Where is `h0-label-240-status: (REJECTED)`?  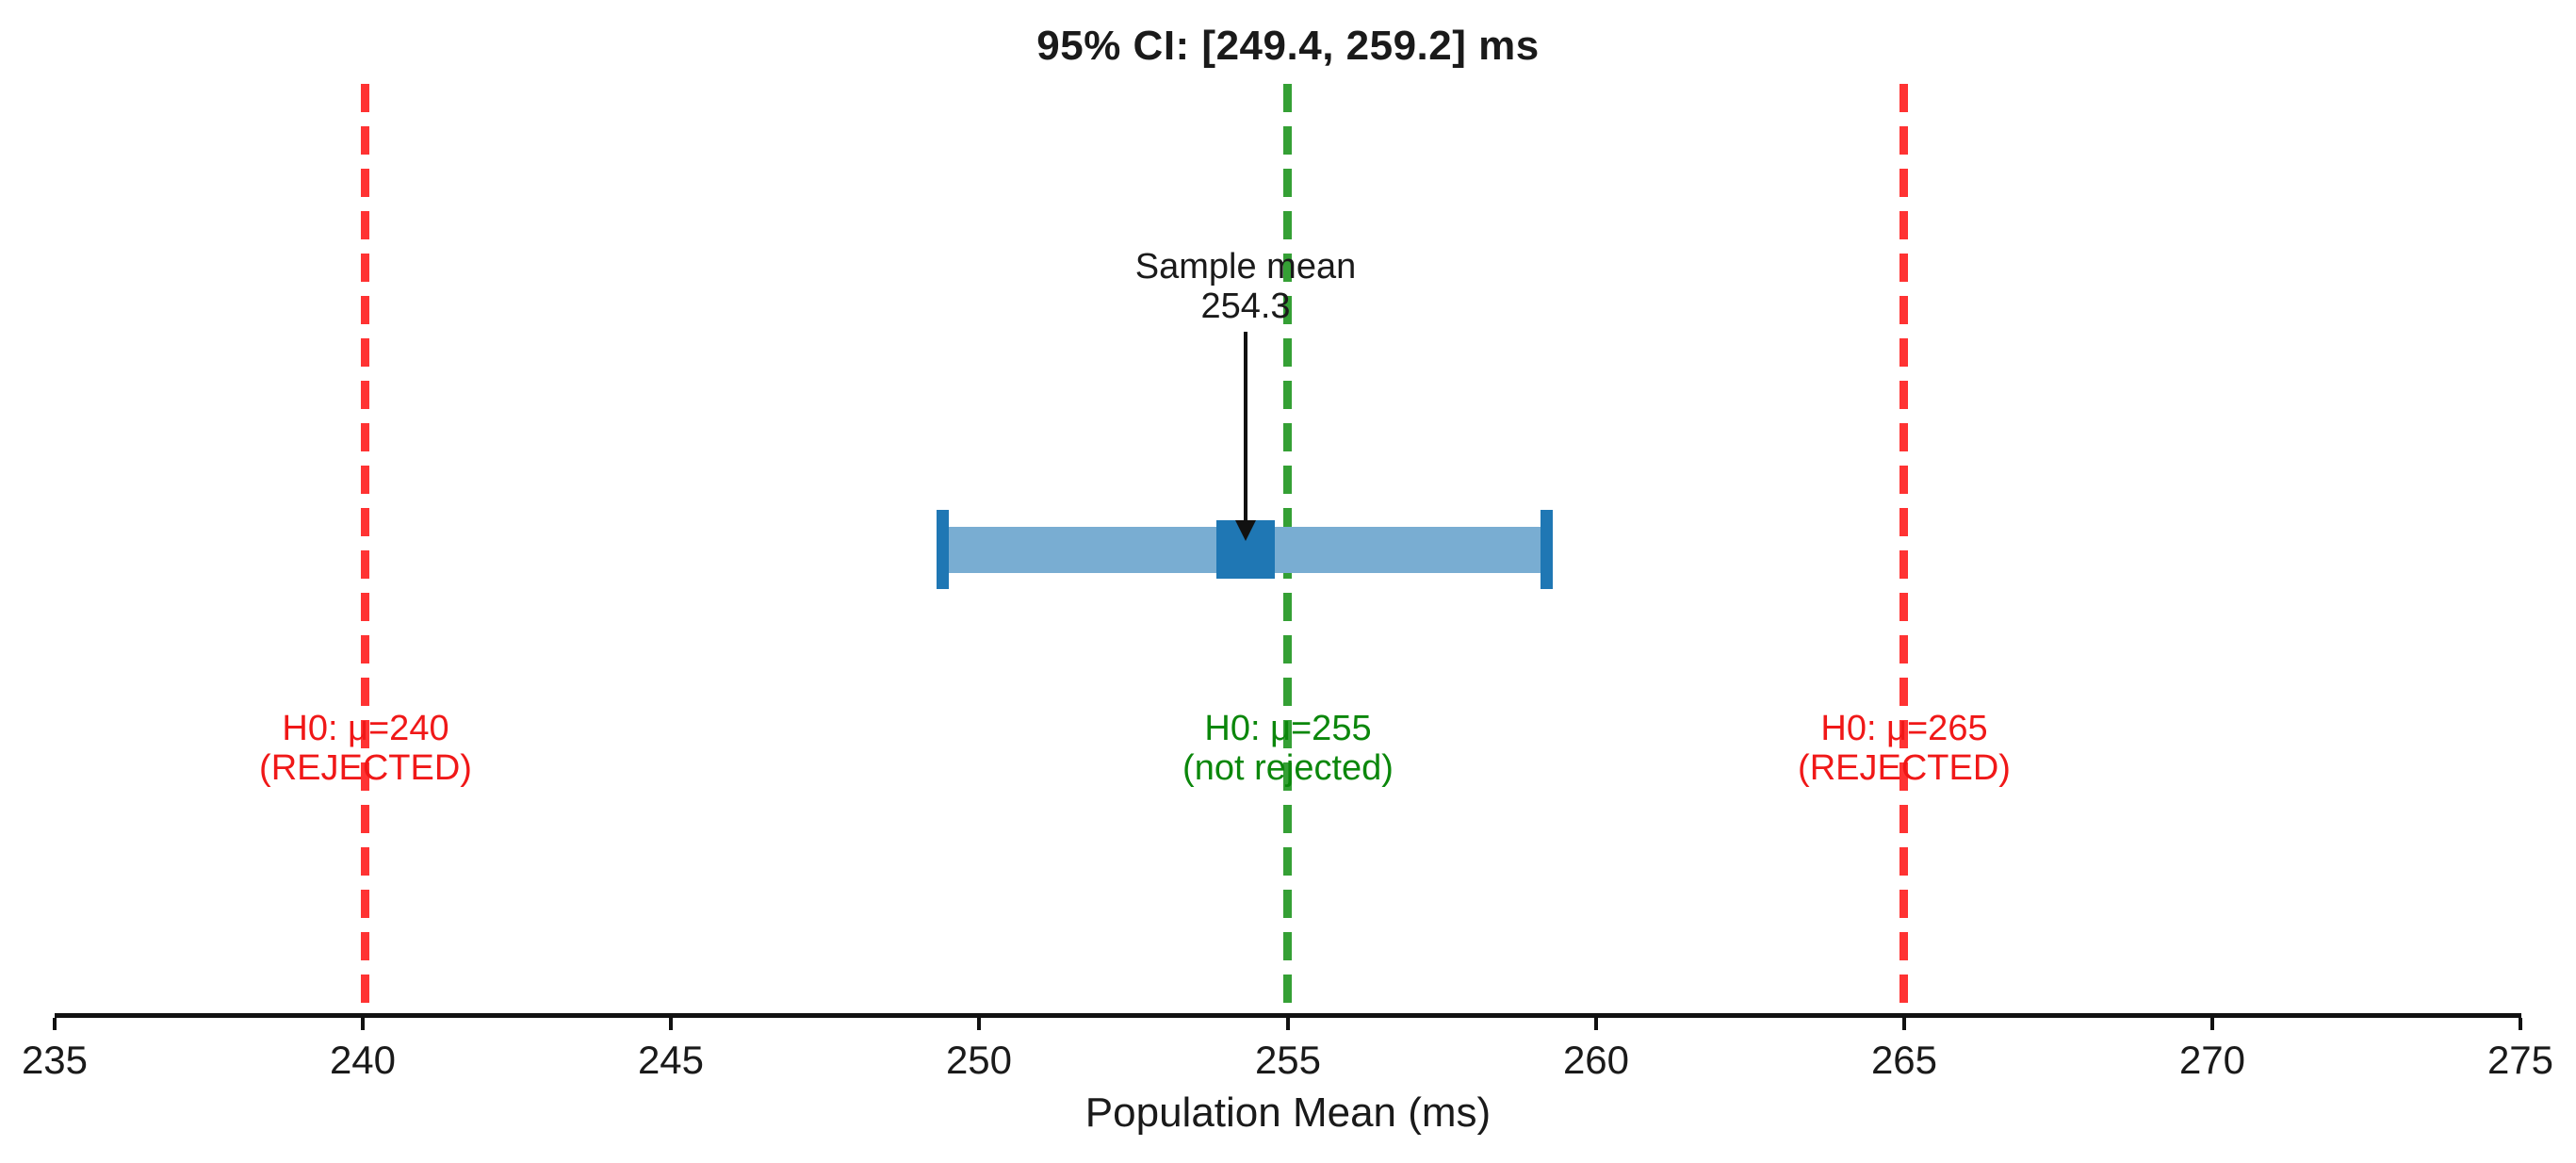 h0-label-240-status: (REJECTED) is located at coordinates (365, 768).